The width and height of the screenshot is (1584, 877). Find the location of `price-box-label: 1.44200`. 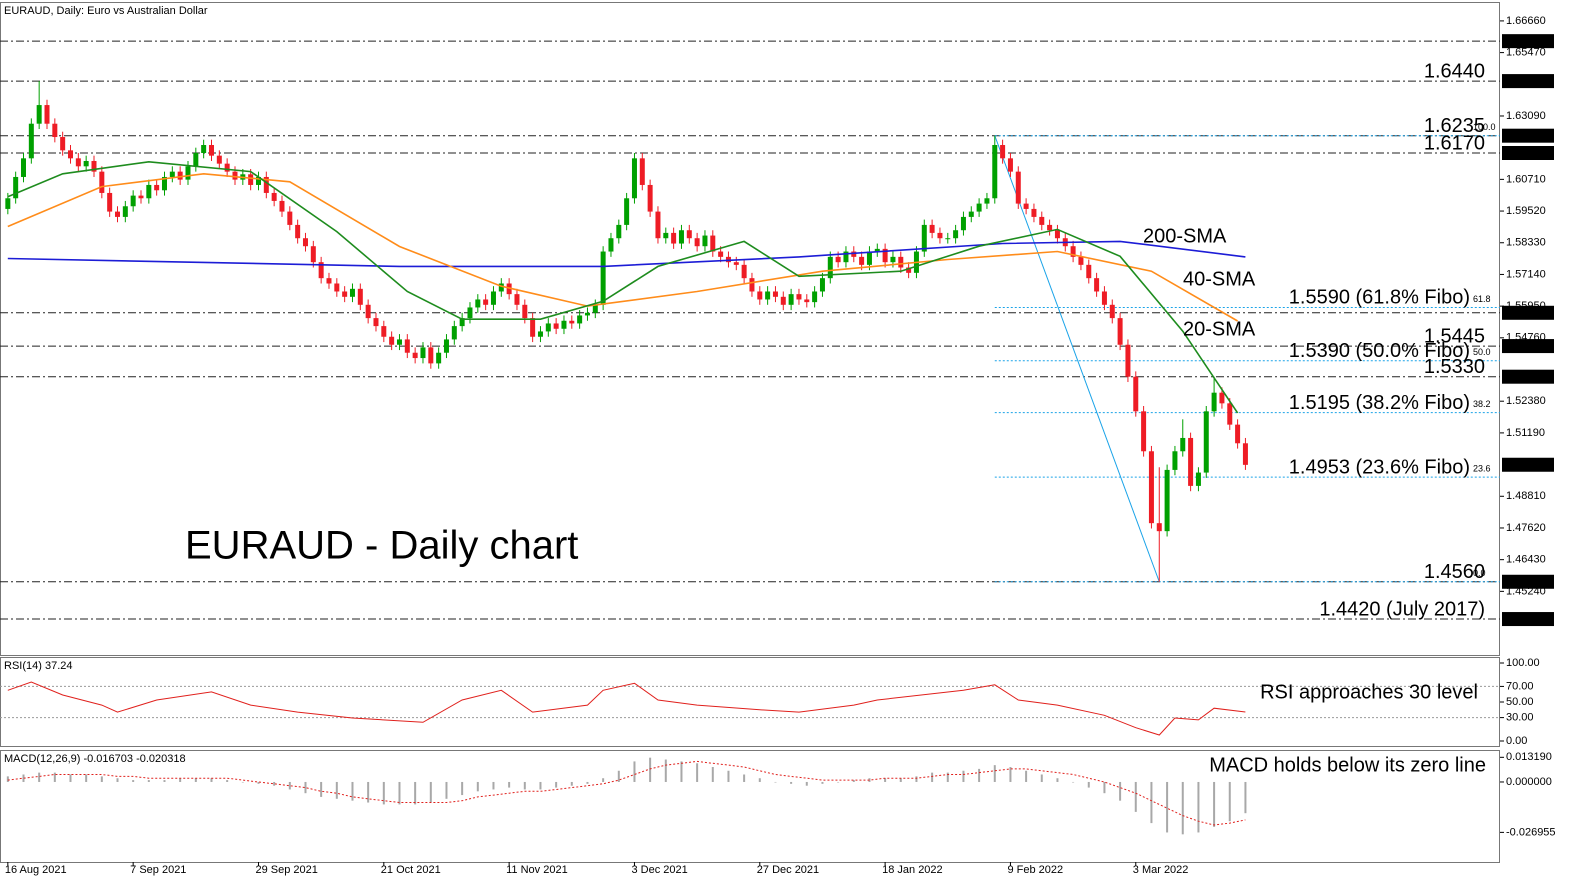

price-box-label: 1.44200 is located at coordinates (1525, 619).